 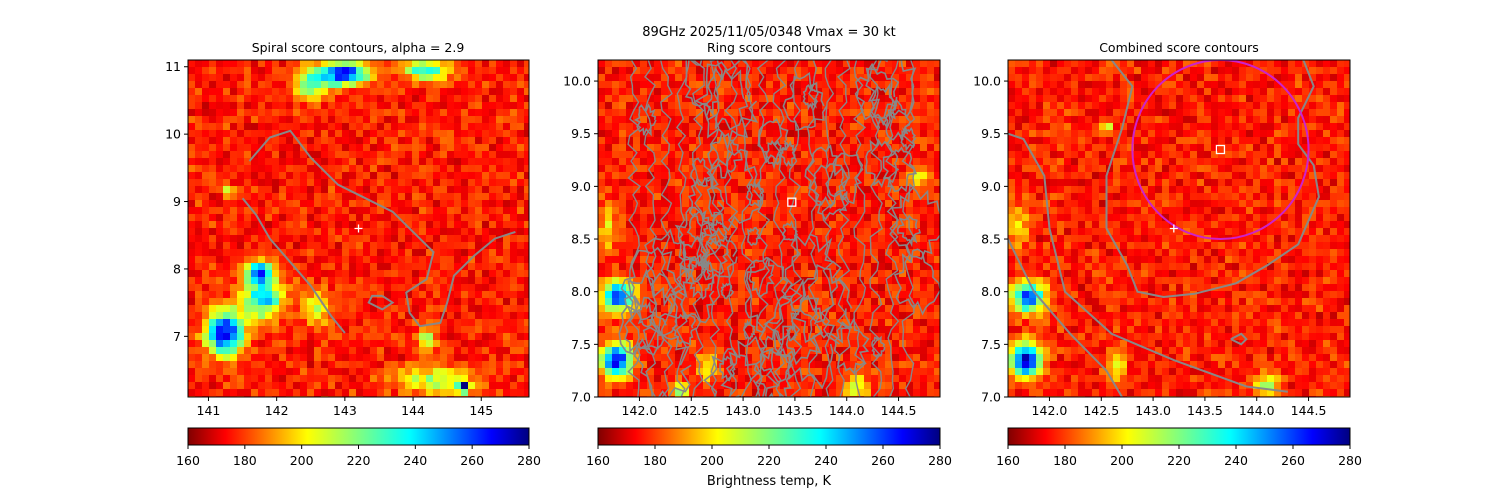 I want to click on y-tick-label: 8.0, so click(x=581, y=291).